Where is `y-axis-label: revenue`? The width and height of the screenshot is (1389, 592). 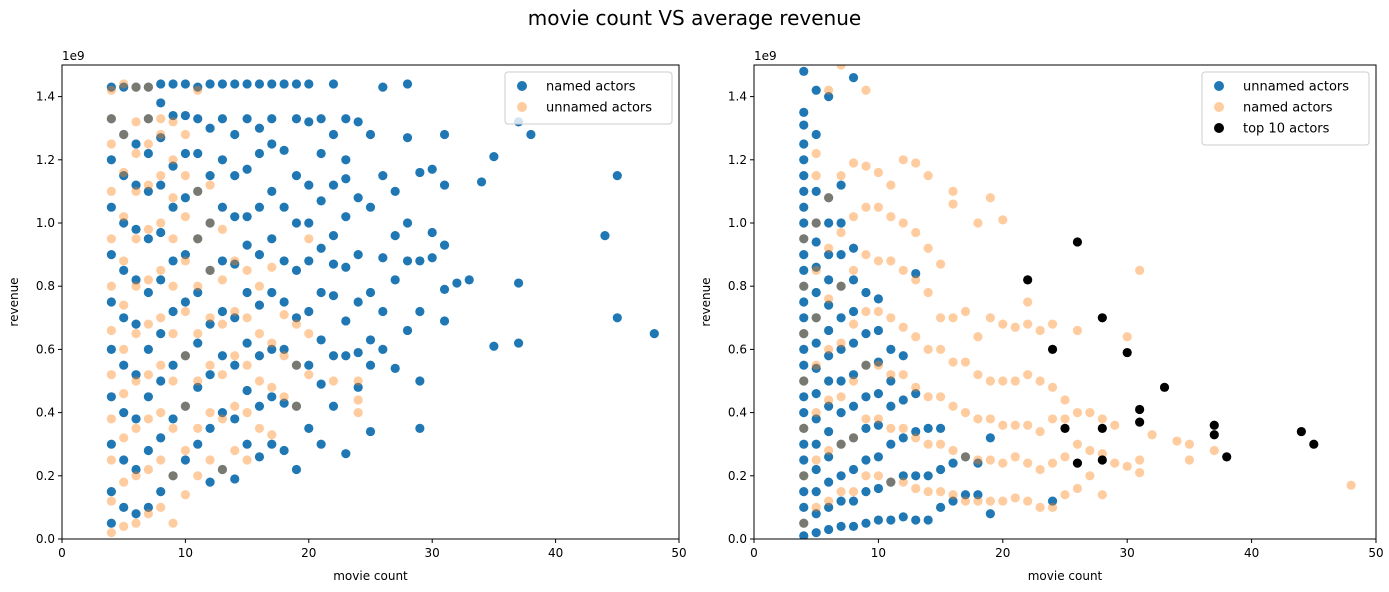
y-axis-label: revenue is located at coordinates (706, 301).